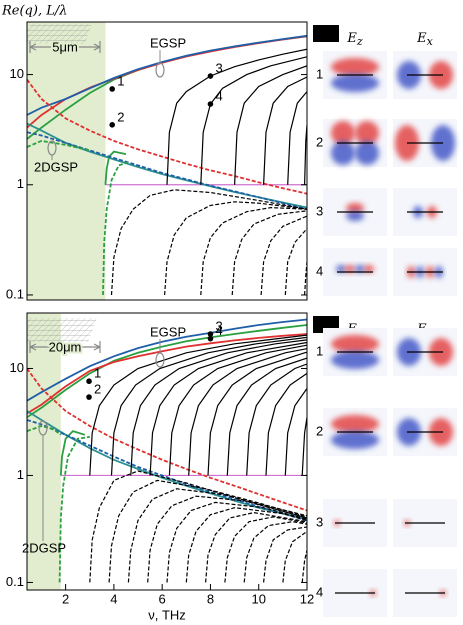  I want to click on column-header: Ez, so click(354, 40).